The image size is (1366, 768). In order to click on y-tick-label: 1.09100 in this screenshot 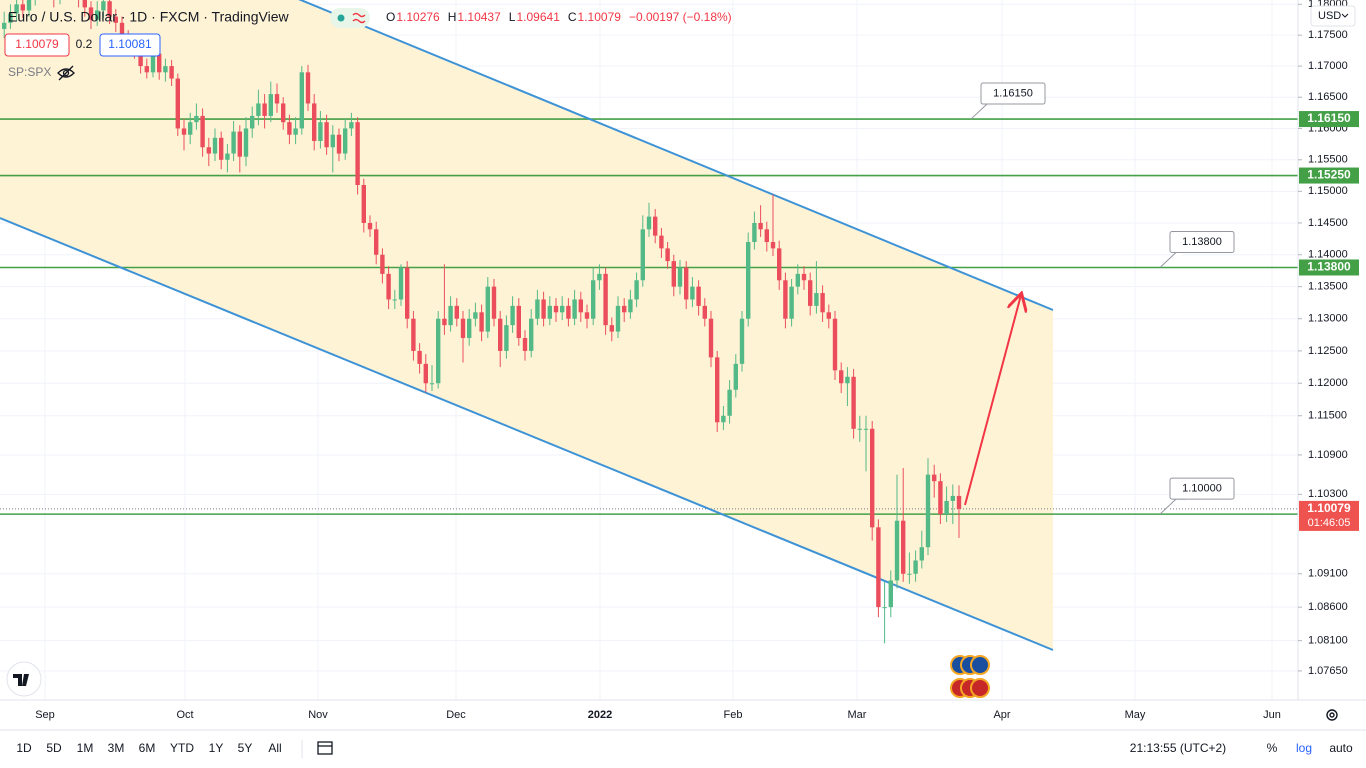, I will do `click(1328, 574)`.